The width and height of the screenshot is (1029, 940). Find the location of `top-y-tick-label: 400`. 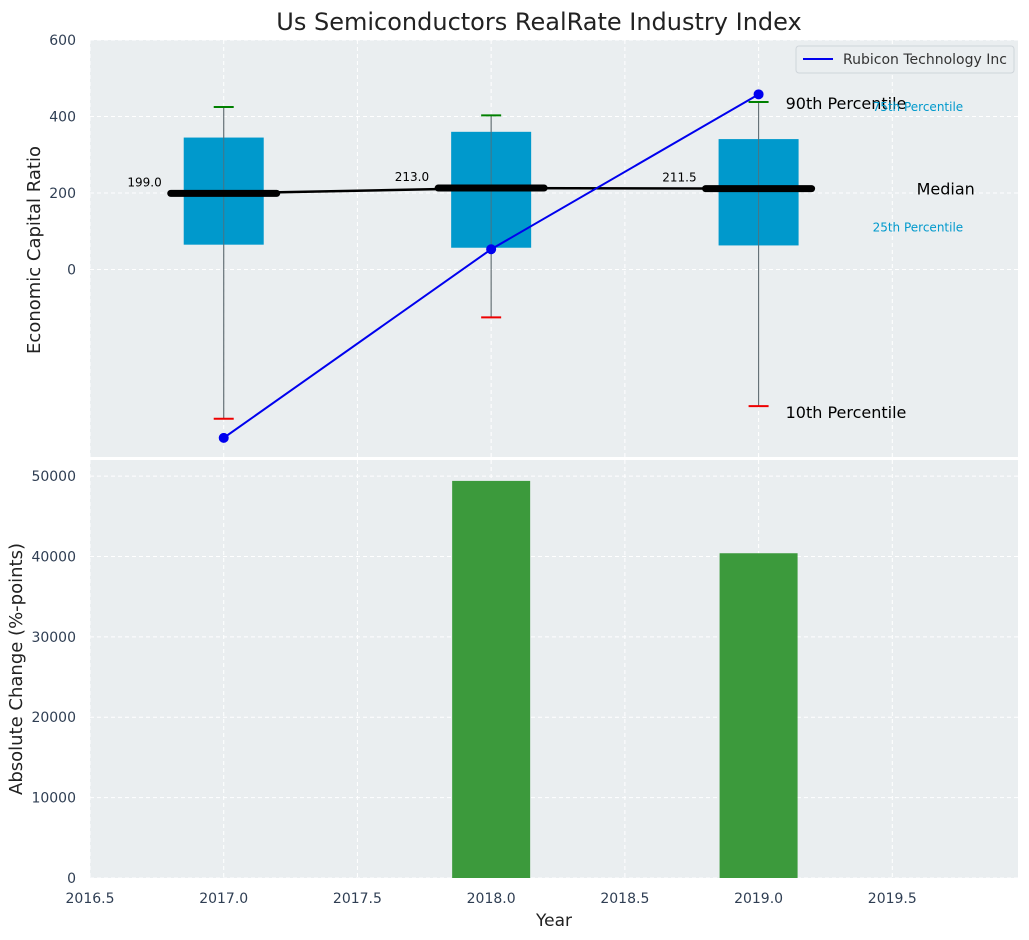

top-y-tick-label: 400 is located at coordinates (62, 118).